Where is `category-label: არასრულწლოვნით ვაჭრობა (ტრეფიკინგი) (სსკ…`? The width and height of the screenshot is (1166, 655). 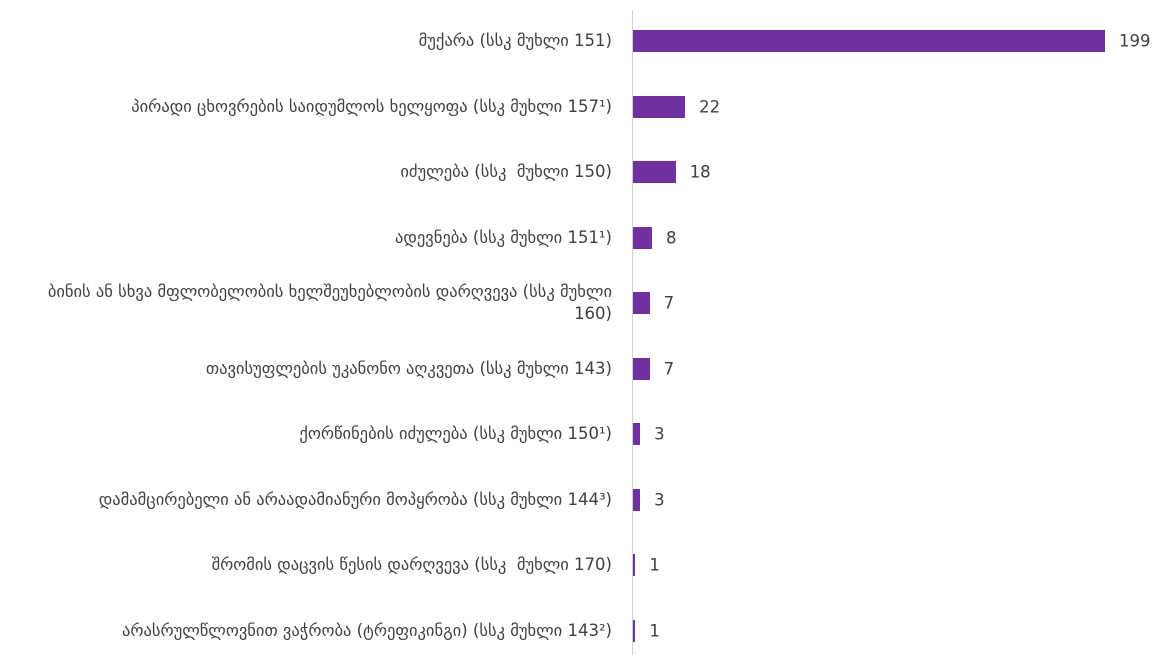
category-label: არასრულწლოვნით ვაჭრობა (ტრეფიკინგი) (სსკ… is located at coordinates (366, 630).